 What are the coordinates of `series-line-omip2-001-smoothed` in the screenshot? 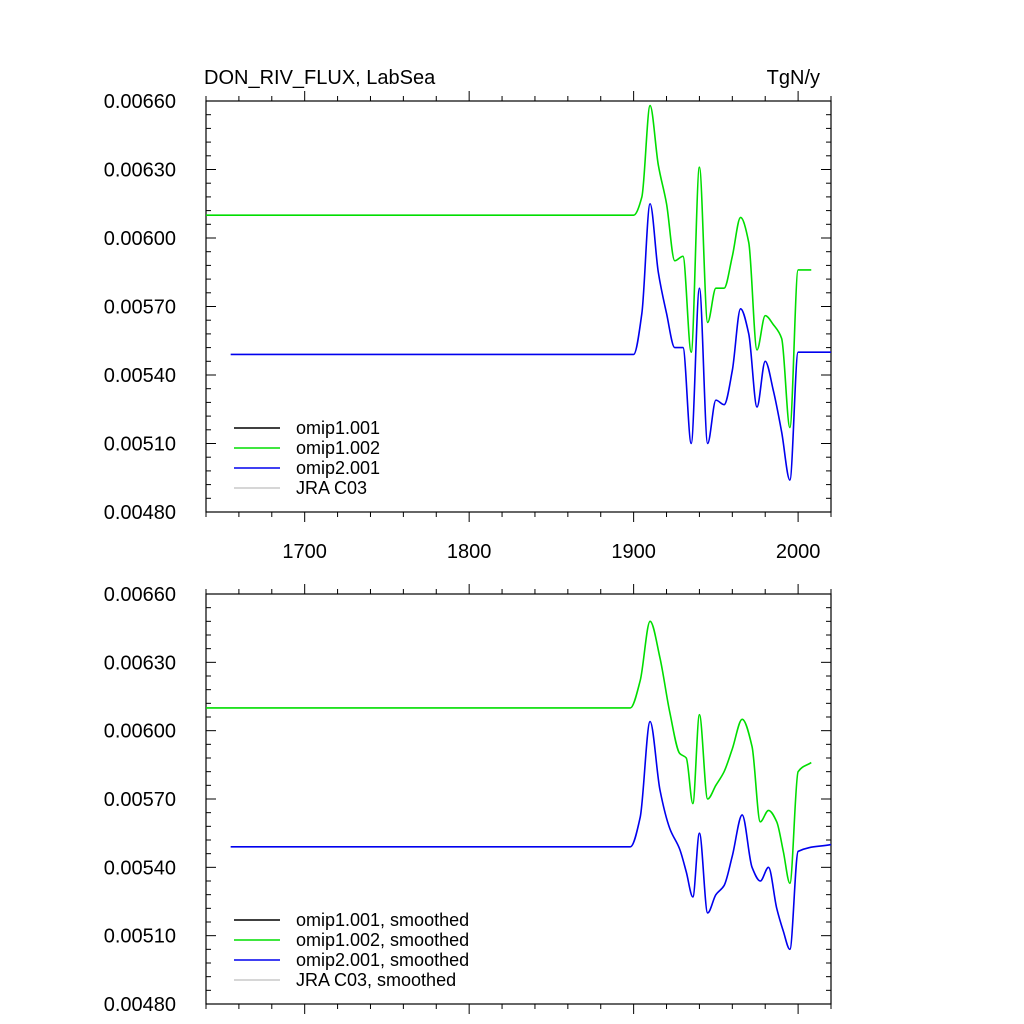 It's located at (531, 835).